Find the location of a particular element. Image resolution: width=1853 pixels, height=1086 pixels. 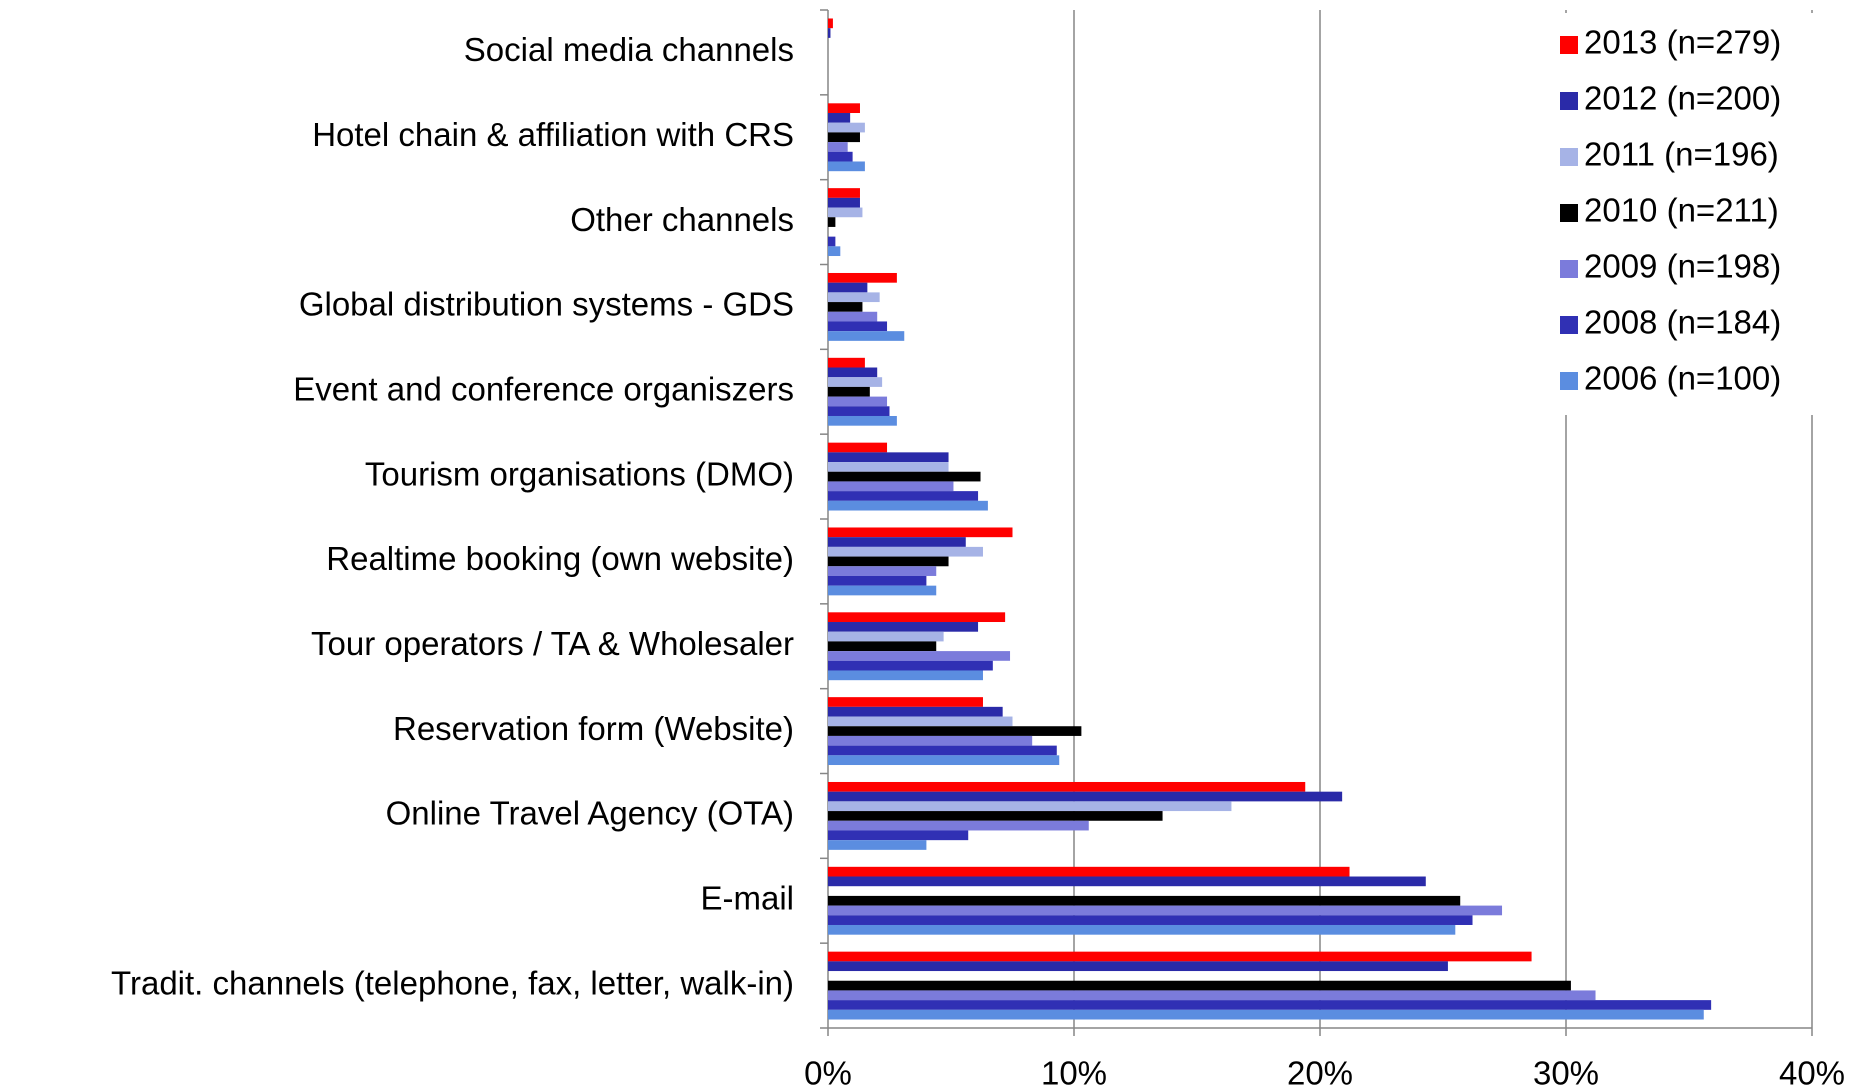

category-label: Online Travel Agency (OTA) is located at coordinates (590, 813).